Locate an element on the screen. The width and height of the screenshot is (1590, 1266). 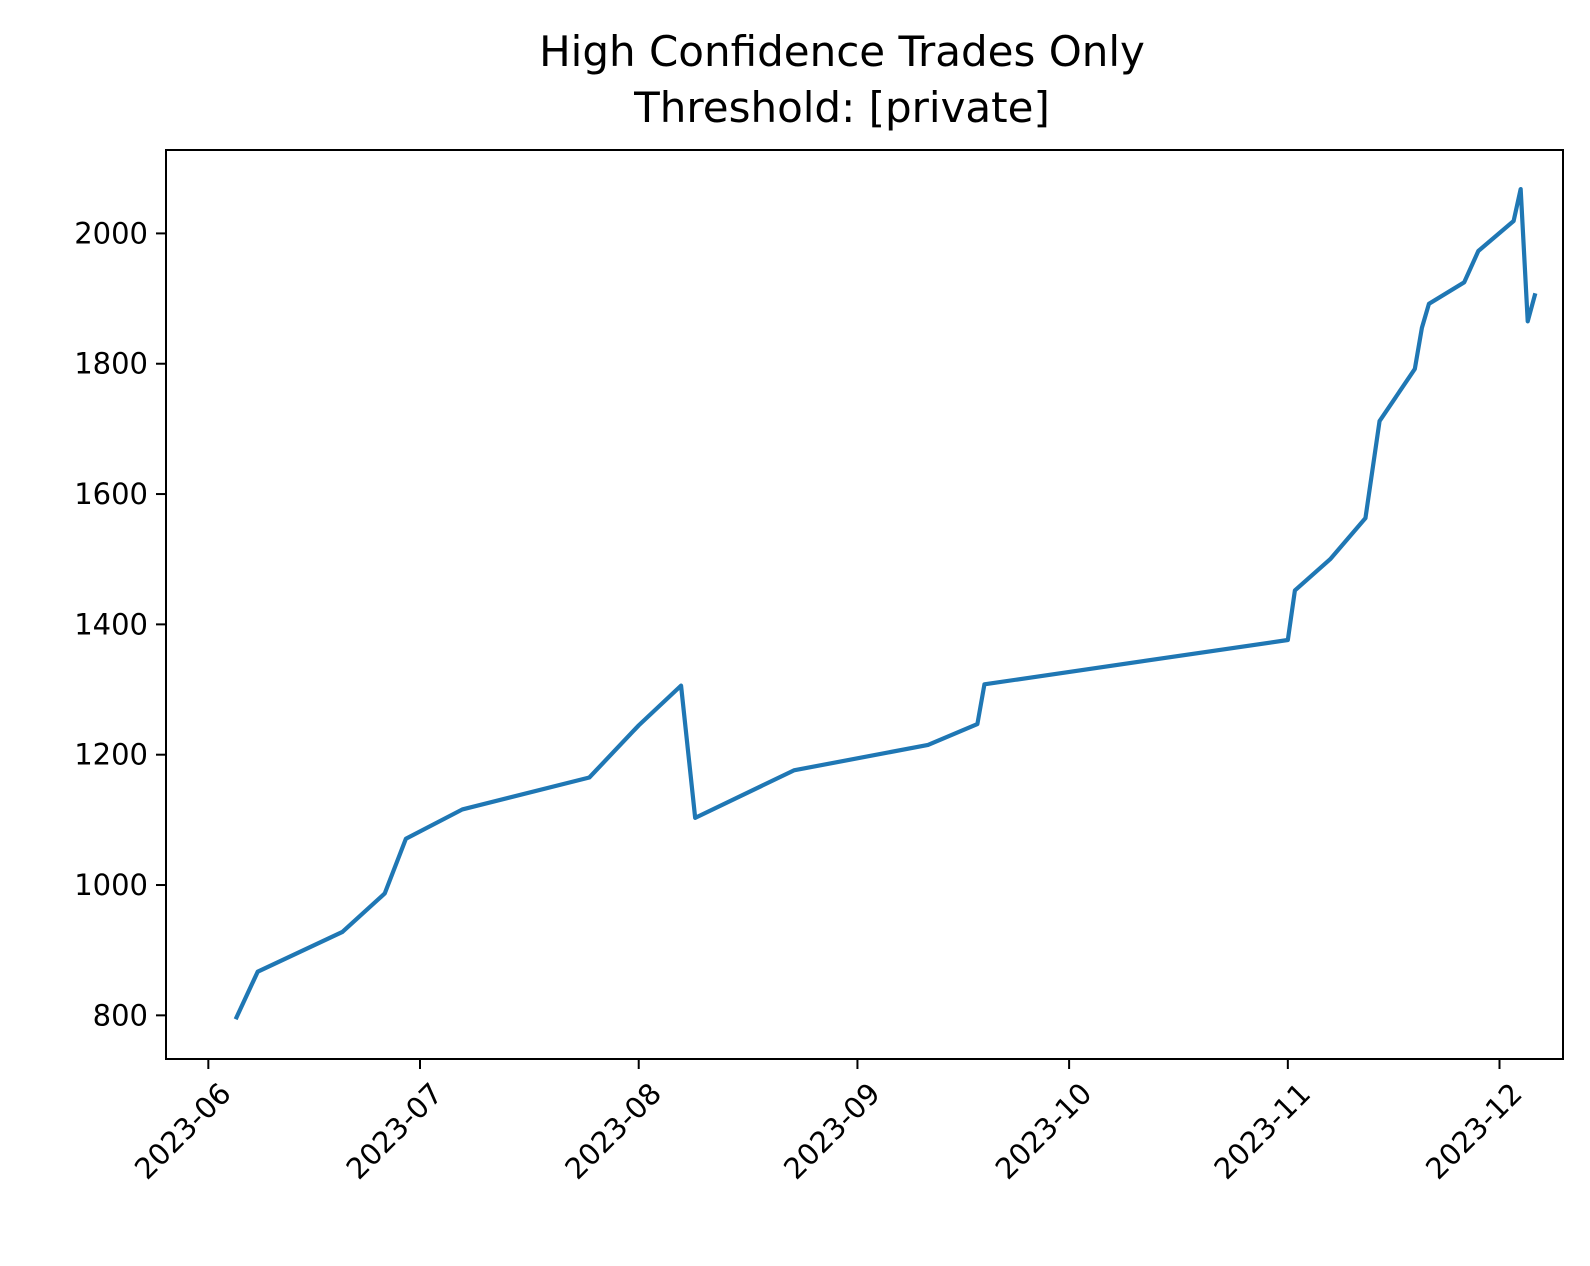
y-tick-label: 1800 is located at coordinates (111, 364).